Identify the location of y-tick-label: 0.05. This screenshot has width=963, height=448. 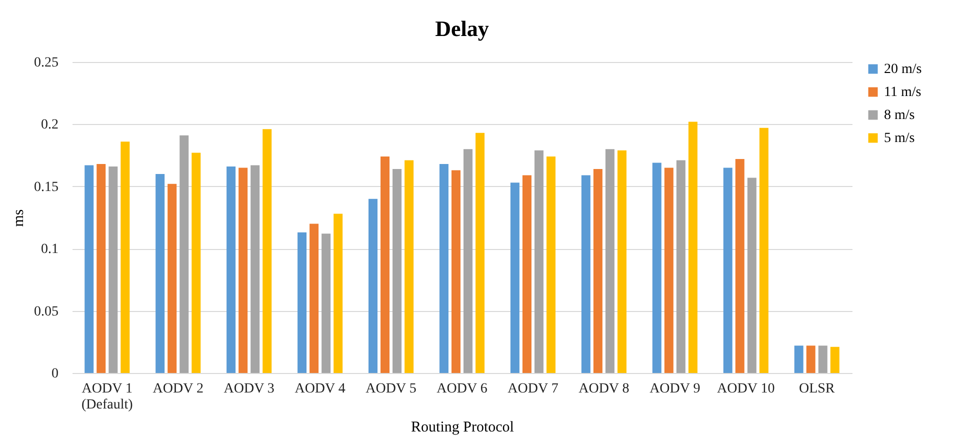
(46, 312).